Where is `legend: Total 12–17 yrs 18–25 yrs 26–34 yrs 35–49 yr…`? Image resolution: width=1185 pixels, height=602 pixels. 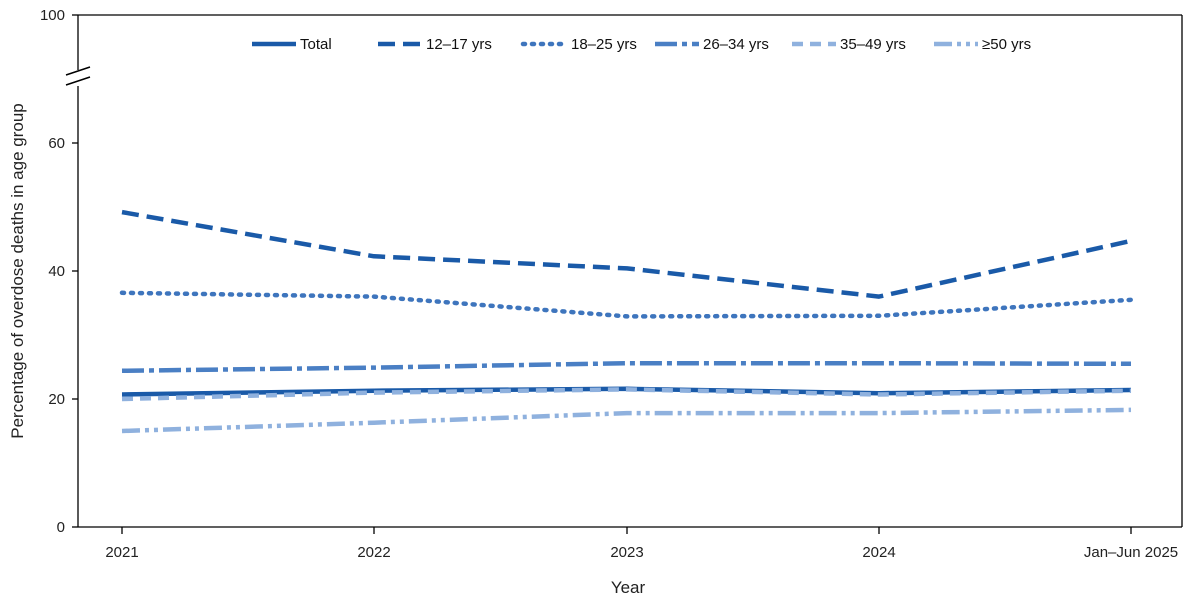 legend: Total 12–17 yrs 18–25 yrs 26–34 yrs 35–49 yr… is located at coordinates (641, 44).